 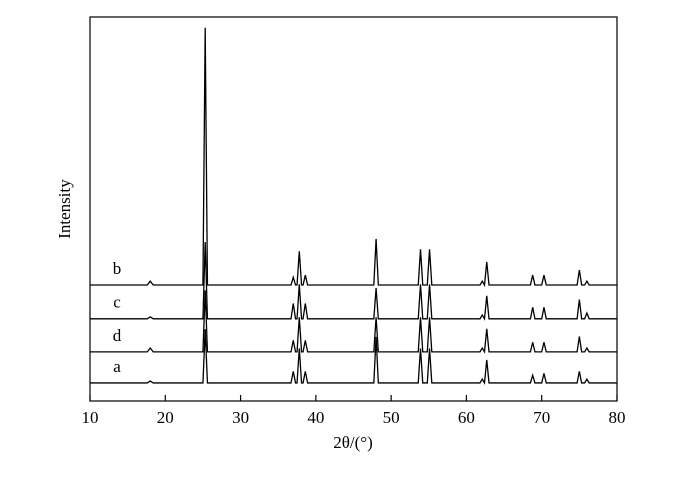 I want to click on x-tick-label: 10, so click(x=90, y=417).